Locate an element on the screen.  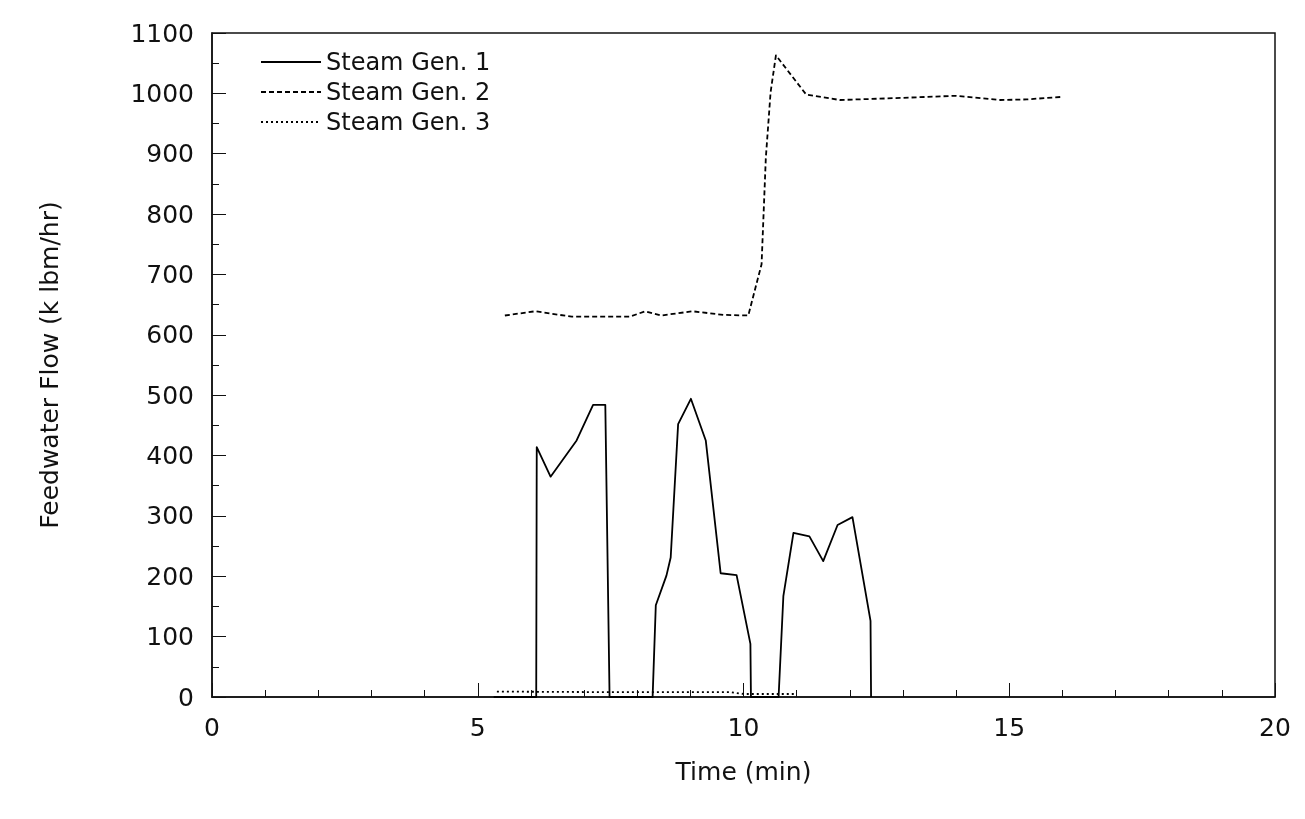
y-tick-label: 0 is located at coordinates (186, 697).